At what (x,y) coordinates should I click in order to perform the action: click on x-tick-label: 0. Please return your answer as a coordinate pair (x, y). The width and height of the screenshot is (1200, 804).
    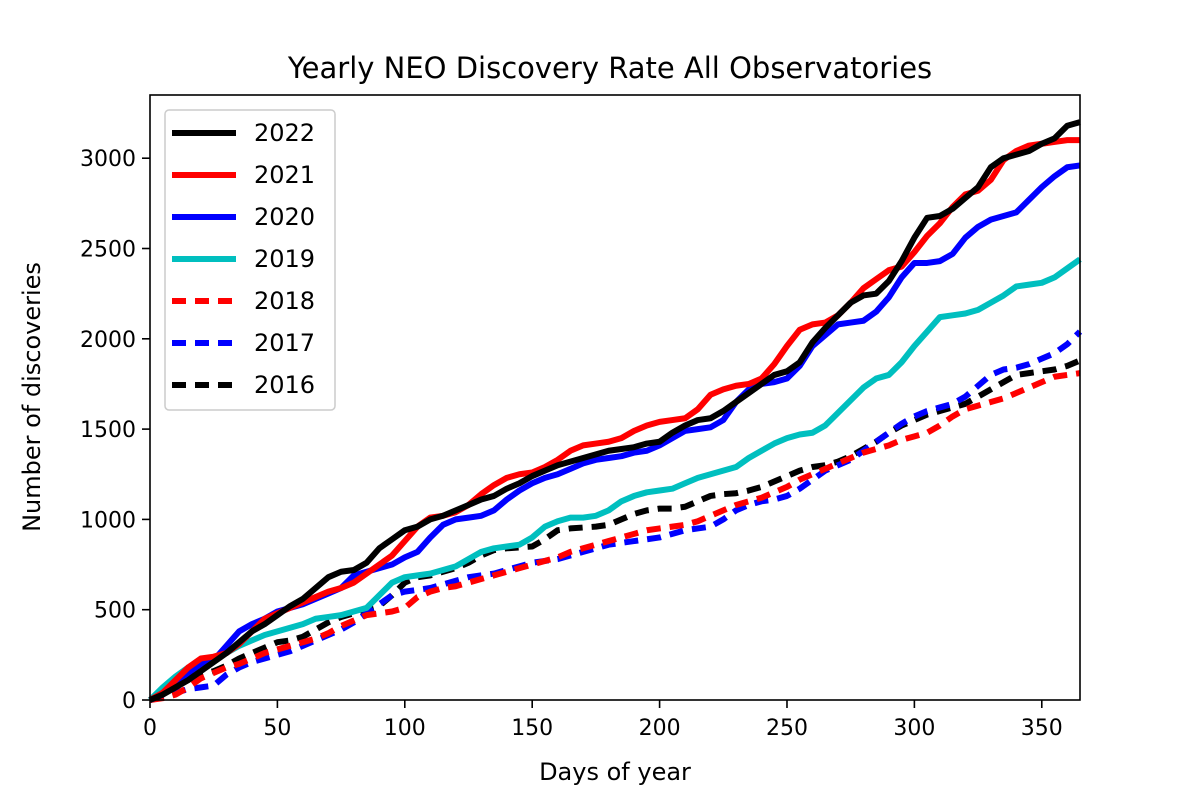
    Looking at the image, I should click on (150, 728).